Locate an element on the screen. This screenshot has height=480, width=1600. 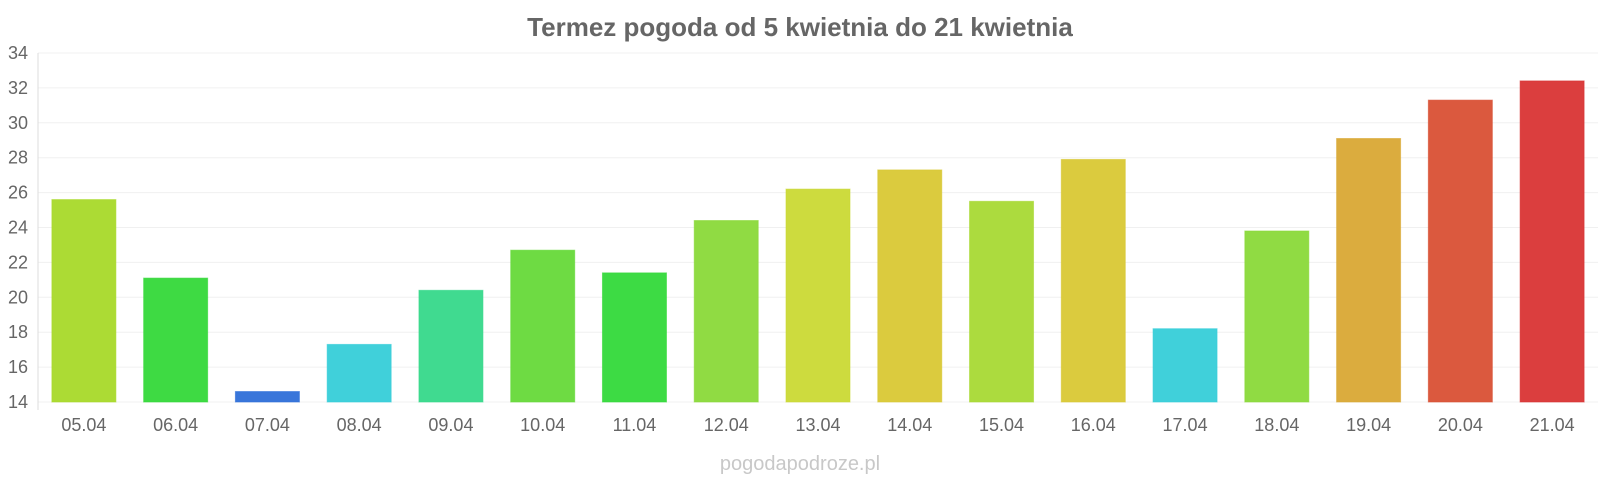
bar-10.04 is located at coordinates (543, 326).